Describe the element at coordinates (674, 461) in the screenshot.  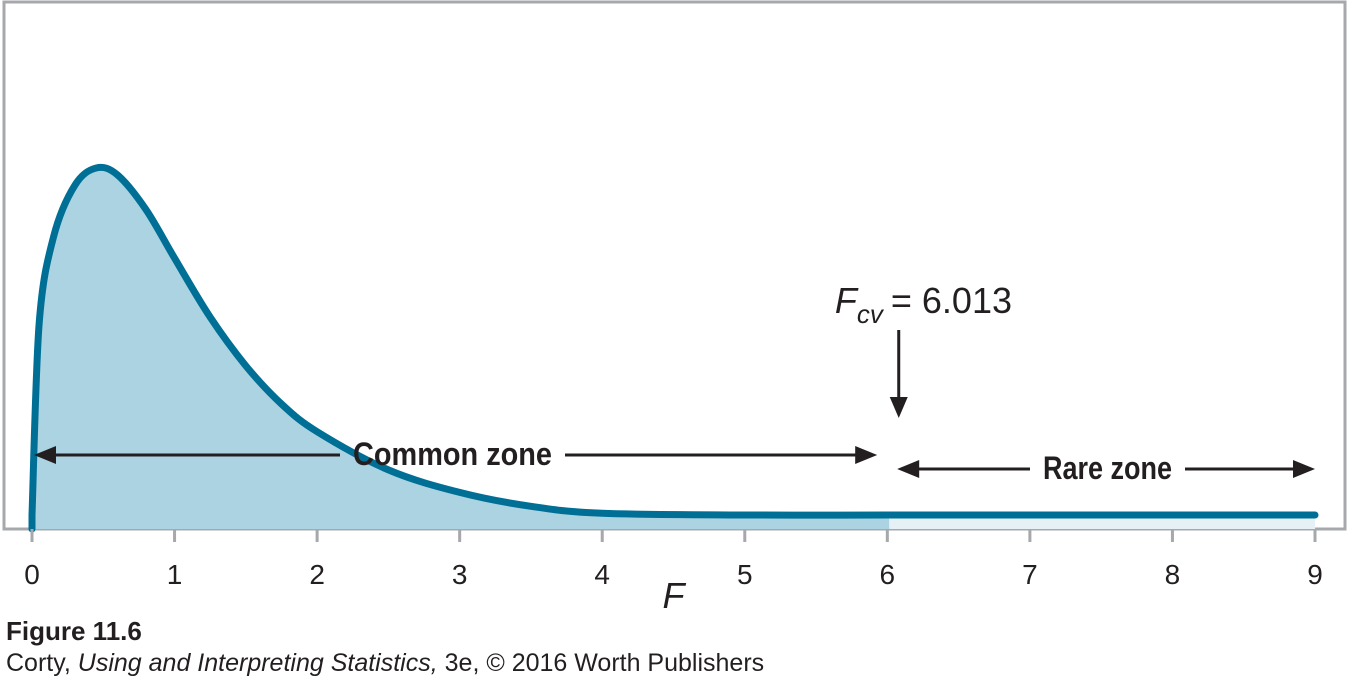
I see `zone-annotations: Common zone Rare zone` at that location.